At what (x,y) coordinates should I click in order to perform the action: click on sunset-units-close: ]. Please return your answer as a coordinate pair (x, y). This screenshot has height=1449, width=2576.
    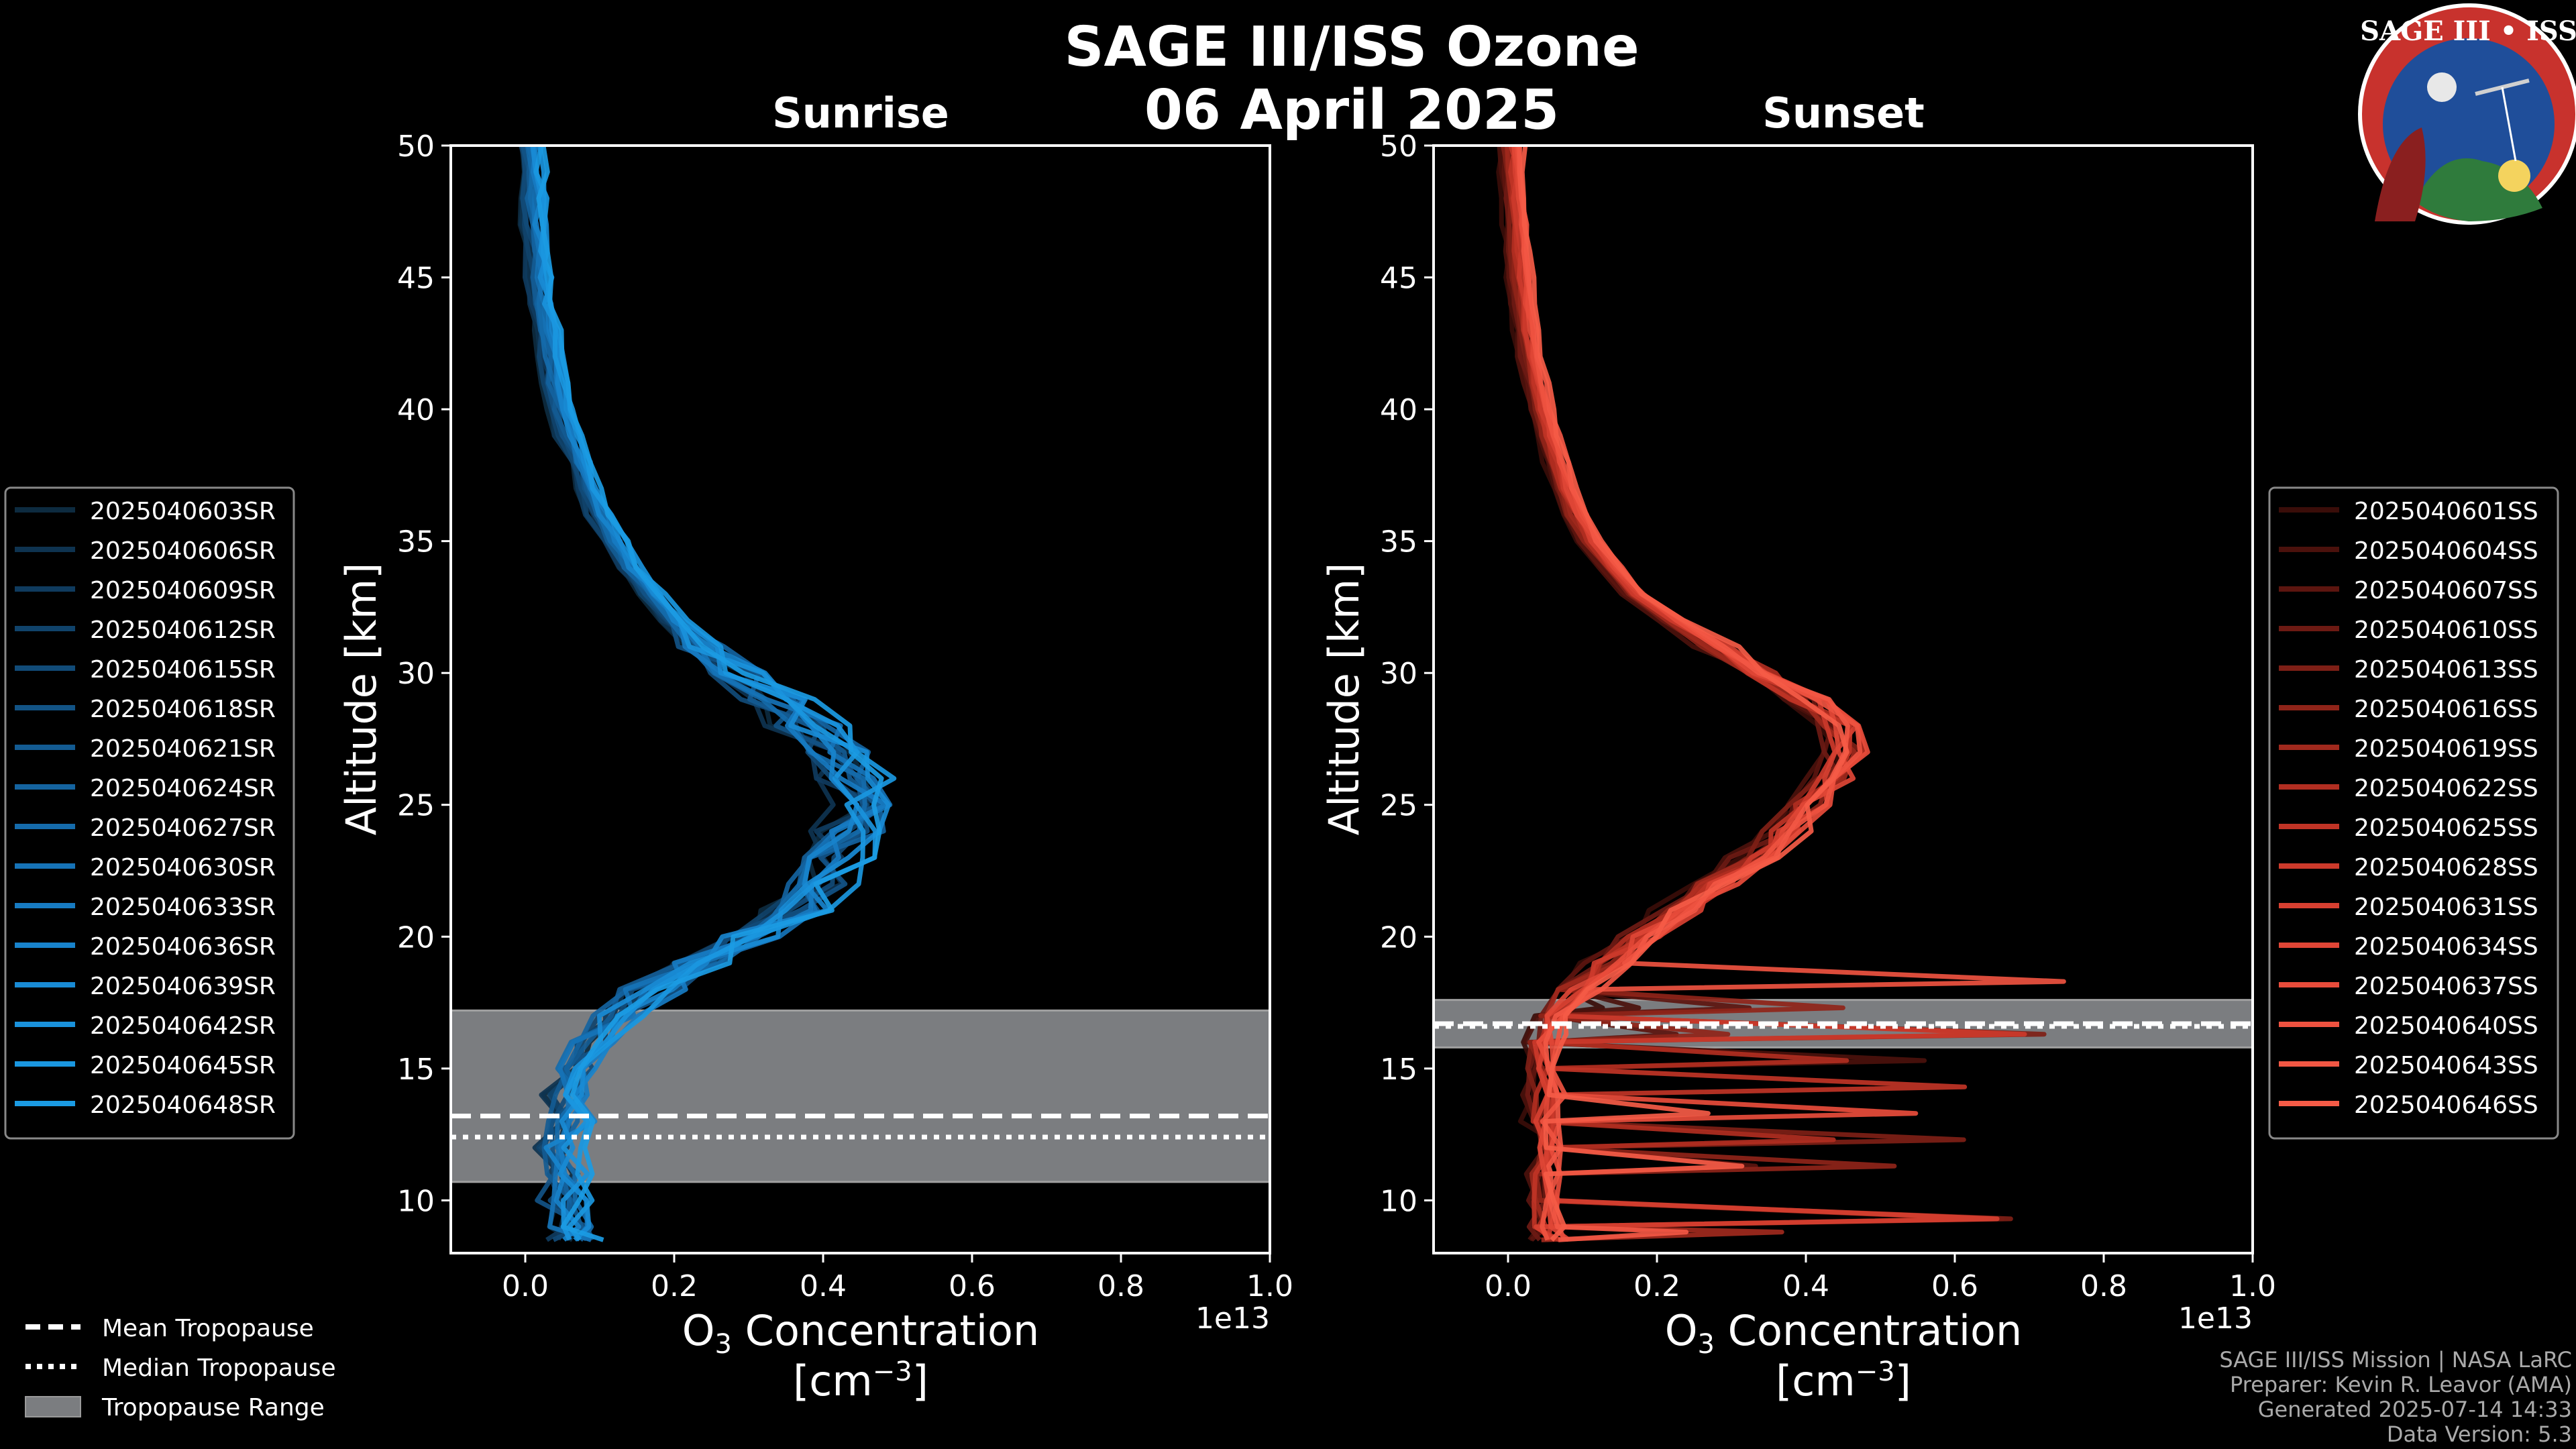
    Looking at the image, I should click on (1903, 1380).